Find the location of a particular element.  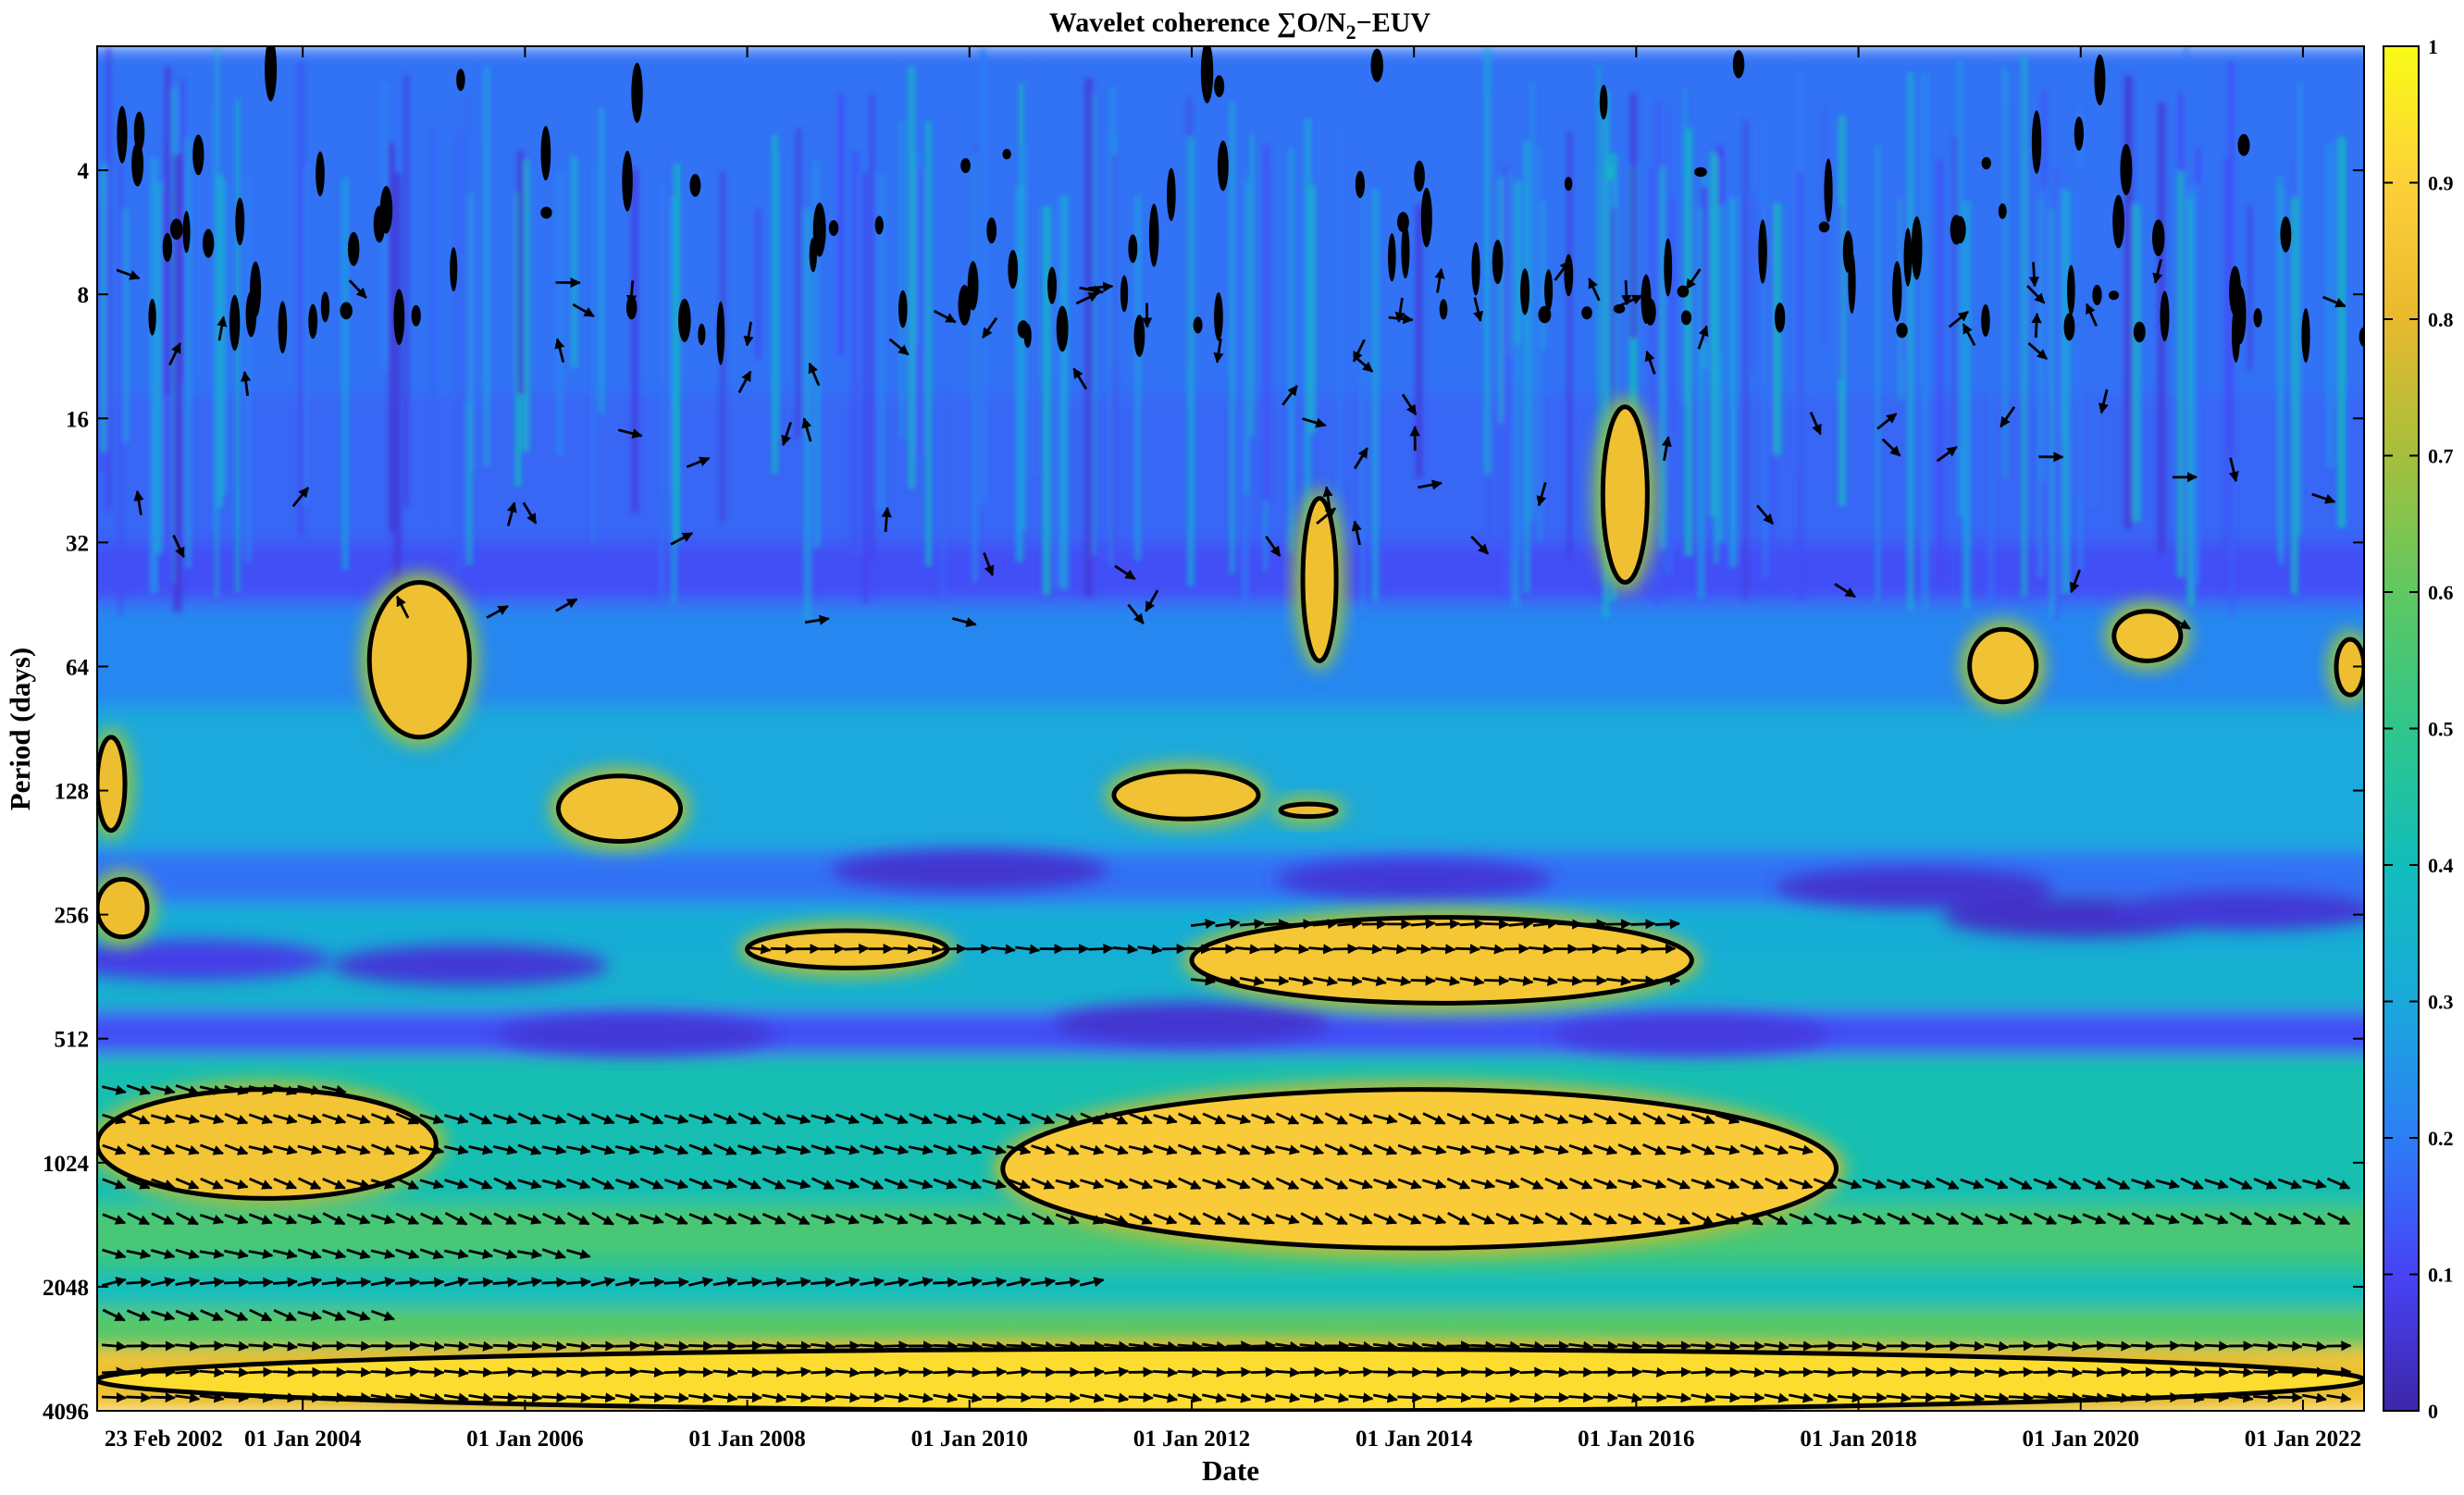

x-tick-label: 01 Jan 2006 is located at coordinates (525, 1440).